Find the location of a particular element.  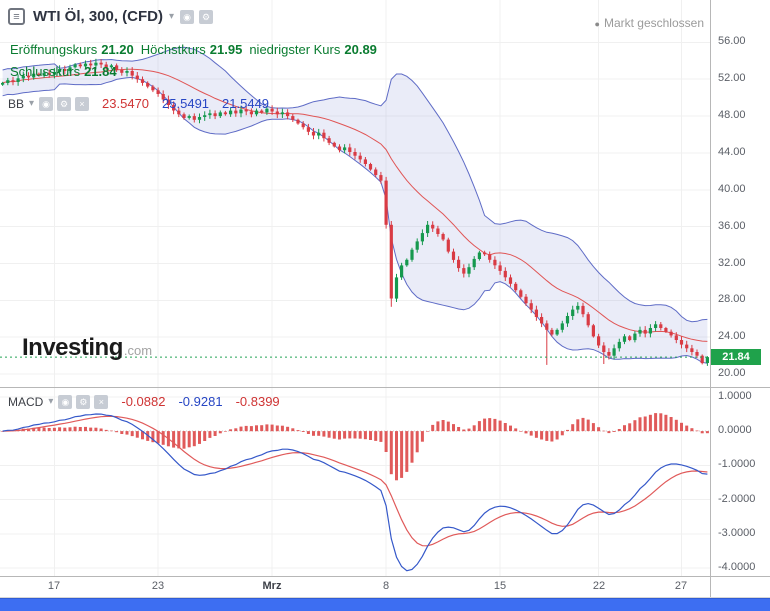

macd-histogram is located at coordinates (355, 447).